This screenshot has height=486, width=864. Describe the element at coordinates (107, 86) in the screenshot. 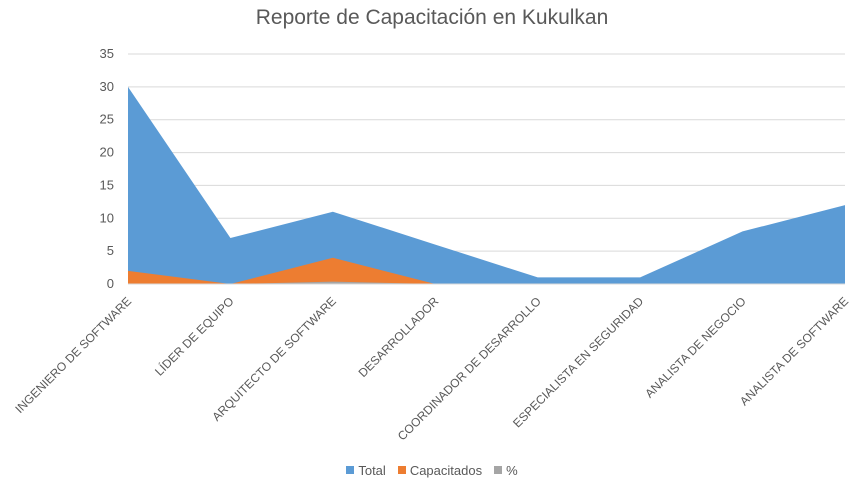

I see `y-tick-label: 30` at that location.